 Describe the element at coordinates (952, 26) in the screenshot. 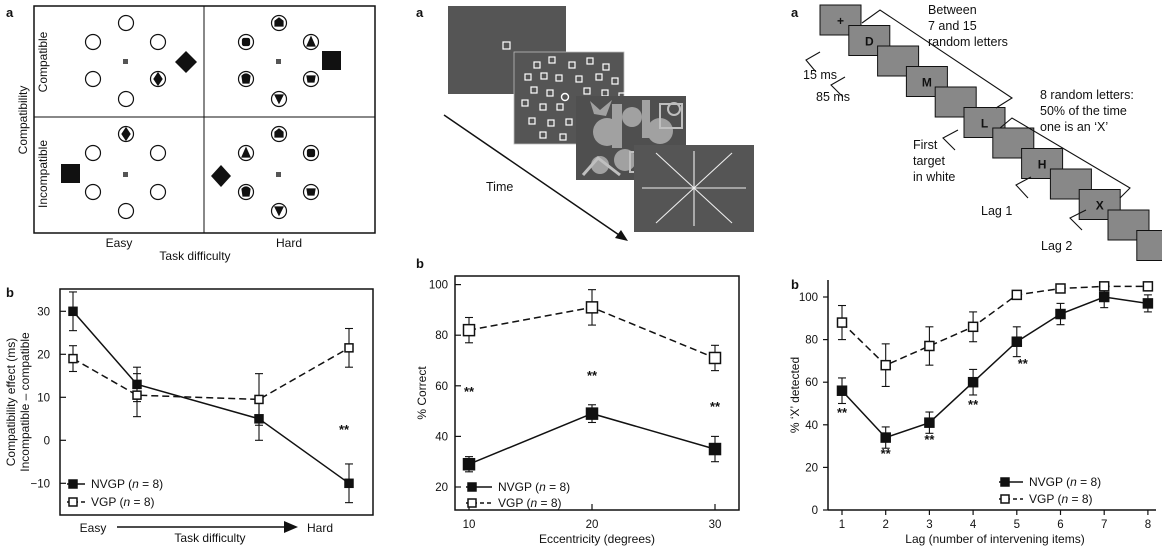

I see `ann-between-2: 7 and 15` at that location.